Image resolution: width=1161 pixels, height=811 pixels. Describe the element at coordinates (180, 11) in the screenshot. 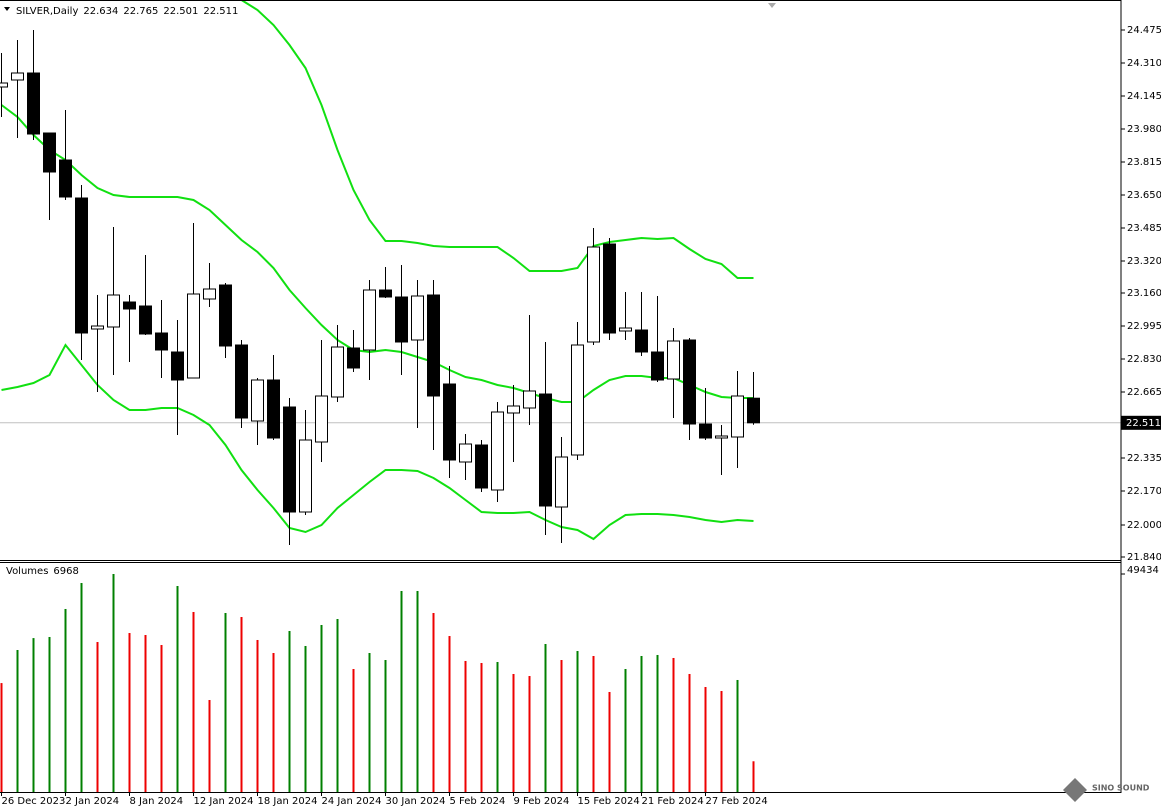

I see `header-low: 22.501` at that location.